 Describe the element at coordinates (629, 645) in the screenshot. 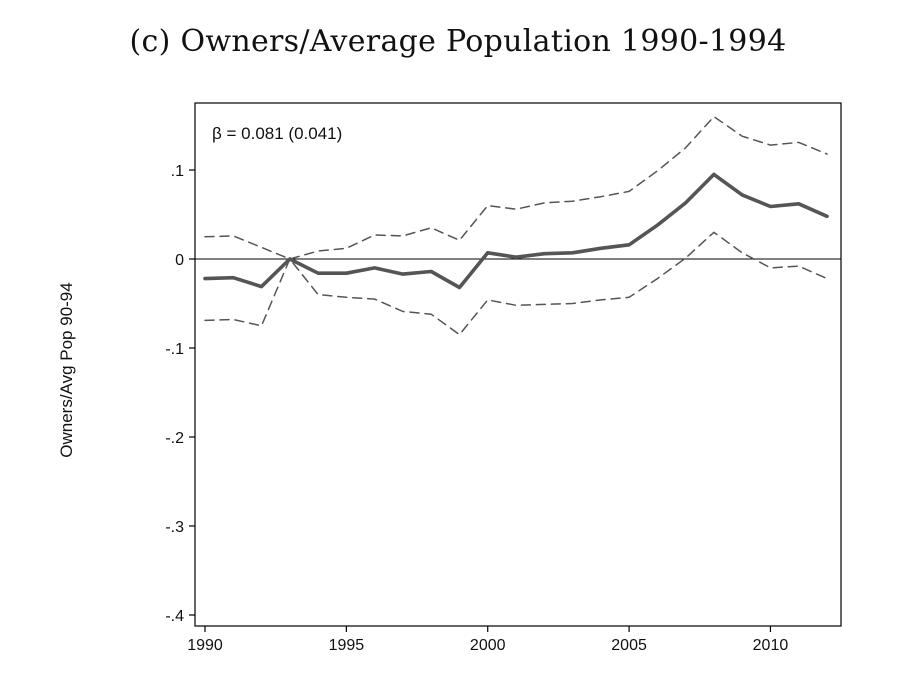

I see `x-tick-label: 2005` at that location.